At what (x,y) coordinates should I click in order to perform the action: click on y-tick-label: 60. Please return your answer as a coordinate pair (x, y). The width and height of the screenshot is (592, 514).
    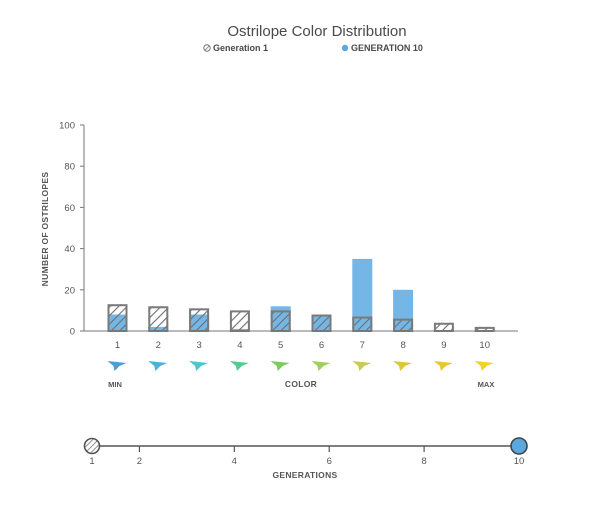
    Looking at the image, I should click on (69, 208).